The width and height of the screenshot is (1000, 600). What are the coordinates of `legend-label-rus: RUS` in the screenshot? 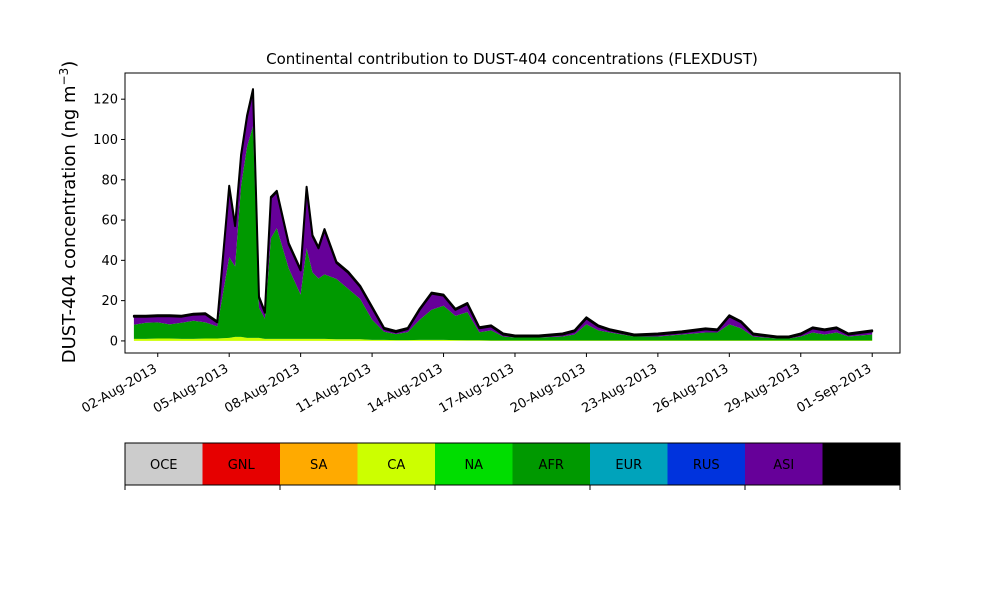 It's located at (706, 465).